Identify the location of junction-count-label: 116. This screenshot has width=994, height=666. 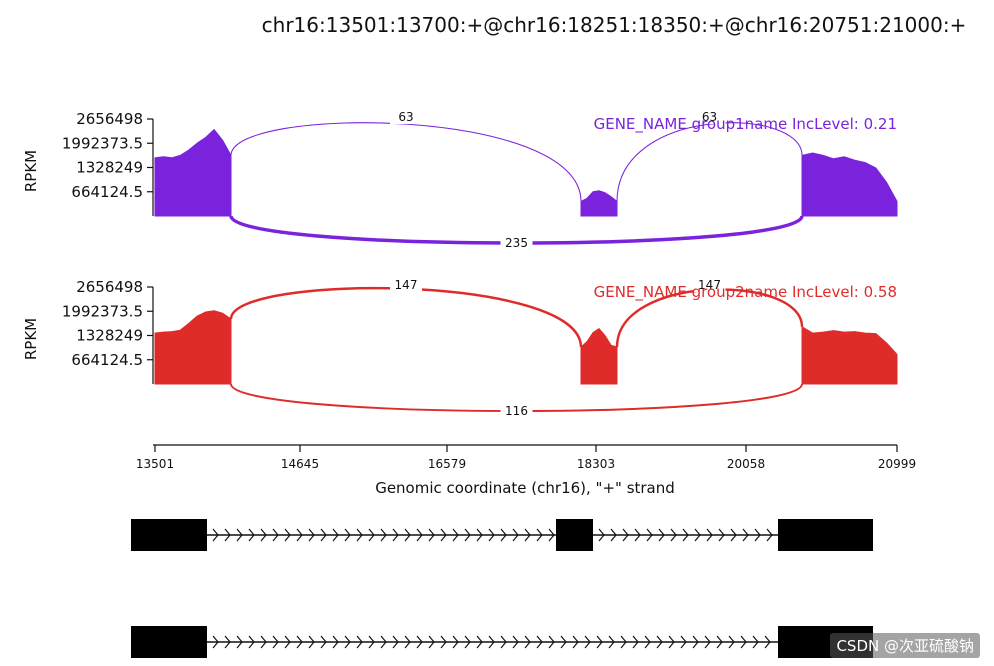
(516, 411).